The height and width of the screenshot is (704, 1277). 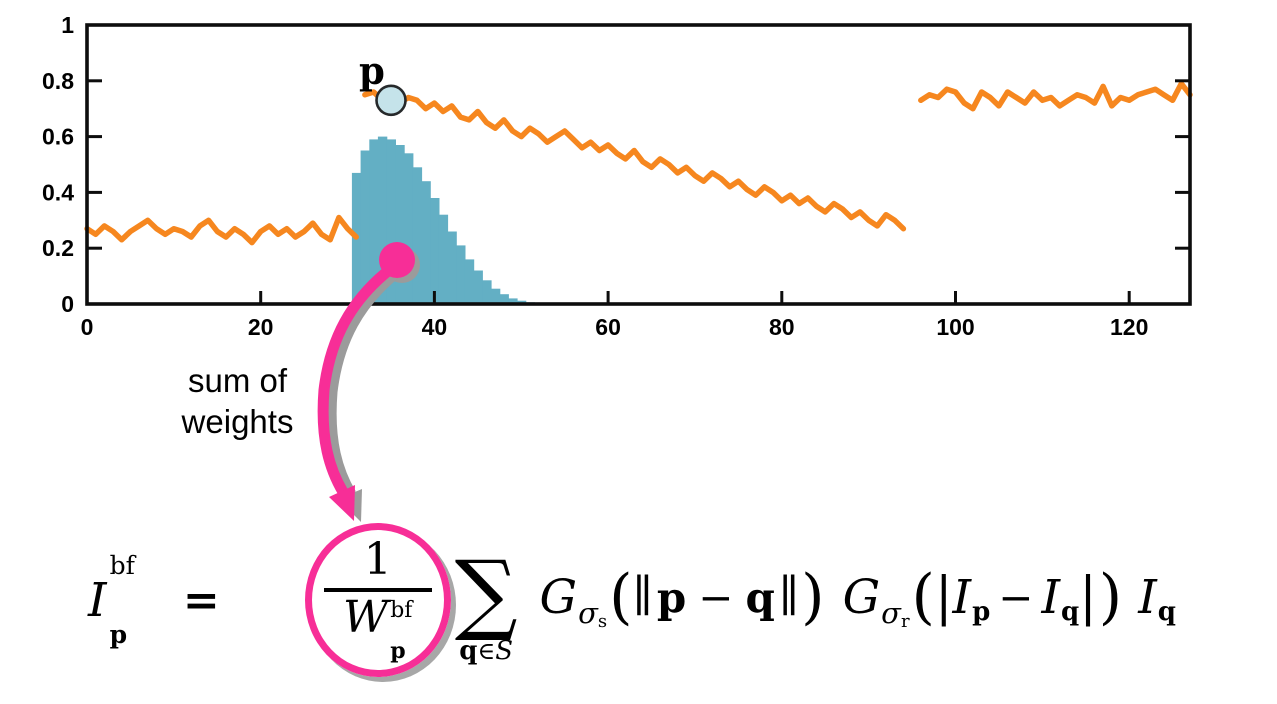 I want to click on svg-text: 80, so click(x=782, y=327).